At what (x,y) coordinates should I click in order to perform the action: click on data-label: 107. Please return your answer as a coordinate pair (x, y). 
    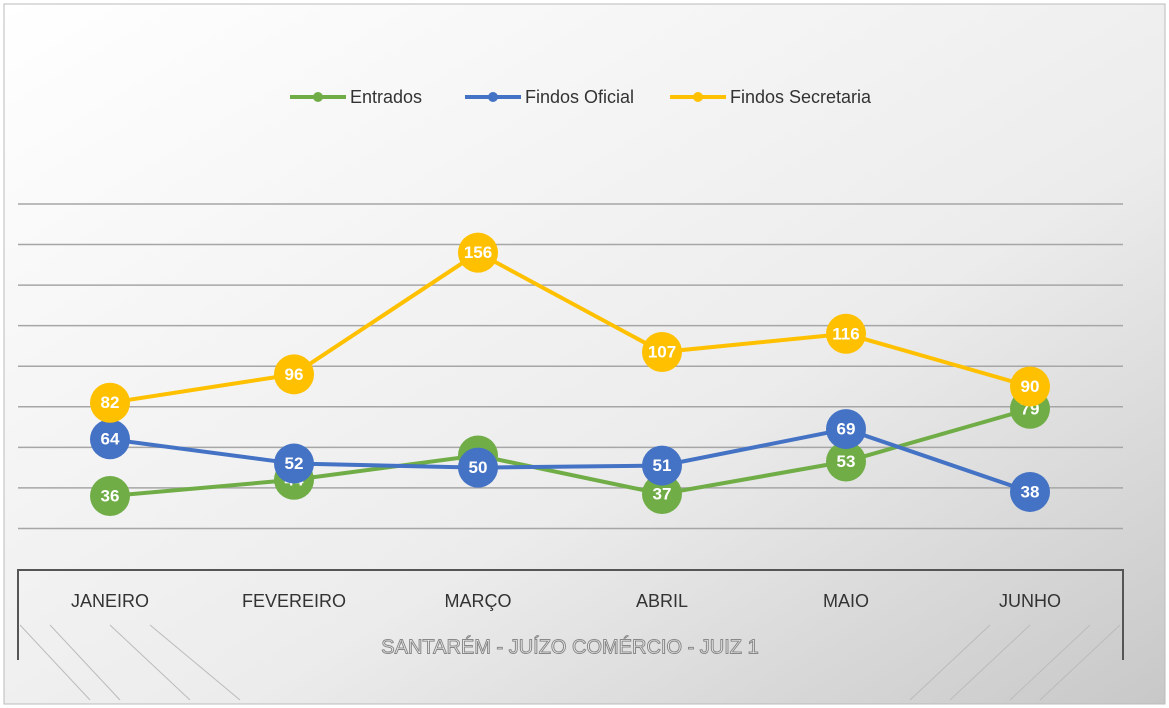
    Looking at the image, I should click on (662, 352).